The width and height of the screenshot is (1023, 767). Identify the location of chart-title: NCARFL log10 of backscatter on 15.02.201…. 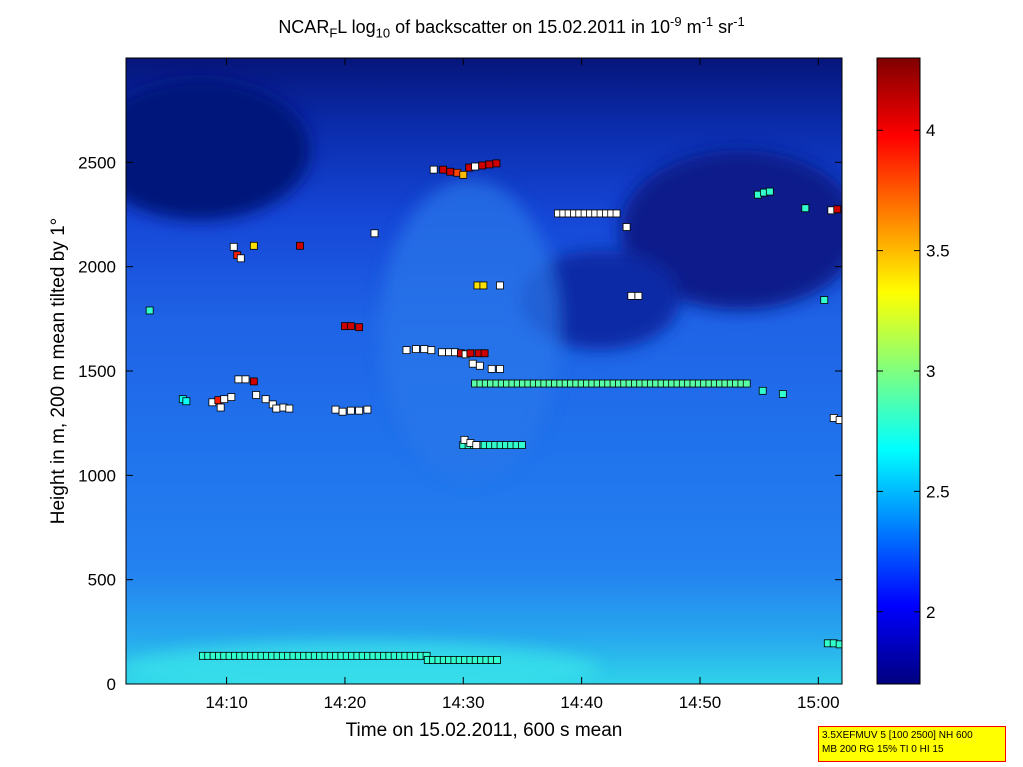
(511, 27).